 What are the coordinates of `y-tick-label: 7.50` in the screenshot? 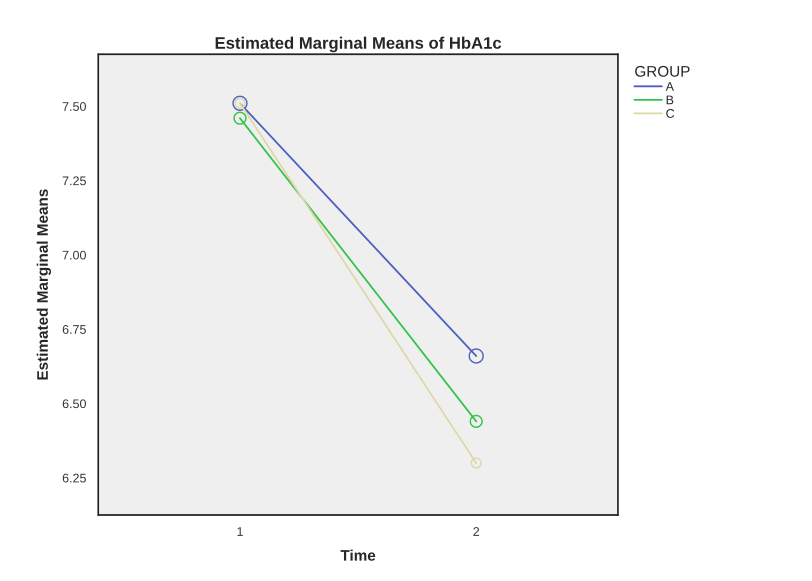 It's located at (74, 106).